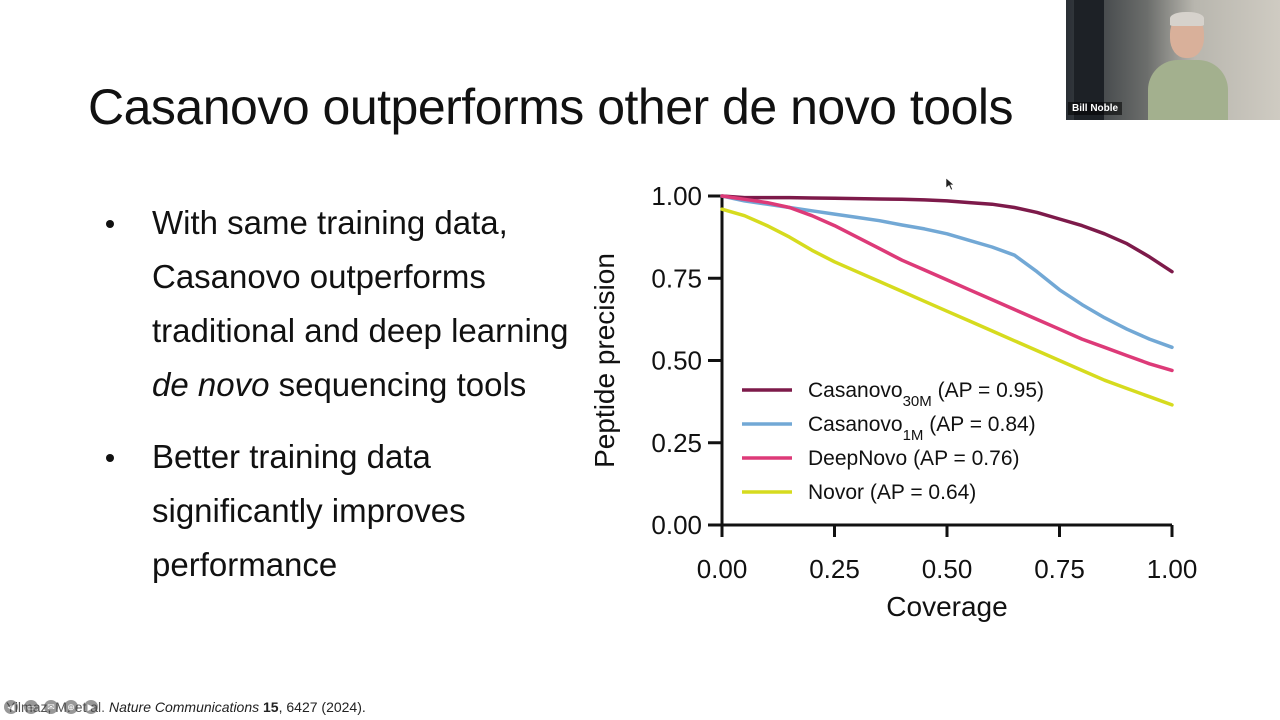 This screenshot has height=720, width=1280. Describe the element at coordinates (322, 707) in the screenshot. I see `citation-details: , 6427 (2024).` at that location.